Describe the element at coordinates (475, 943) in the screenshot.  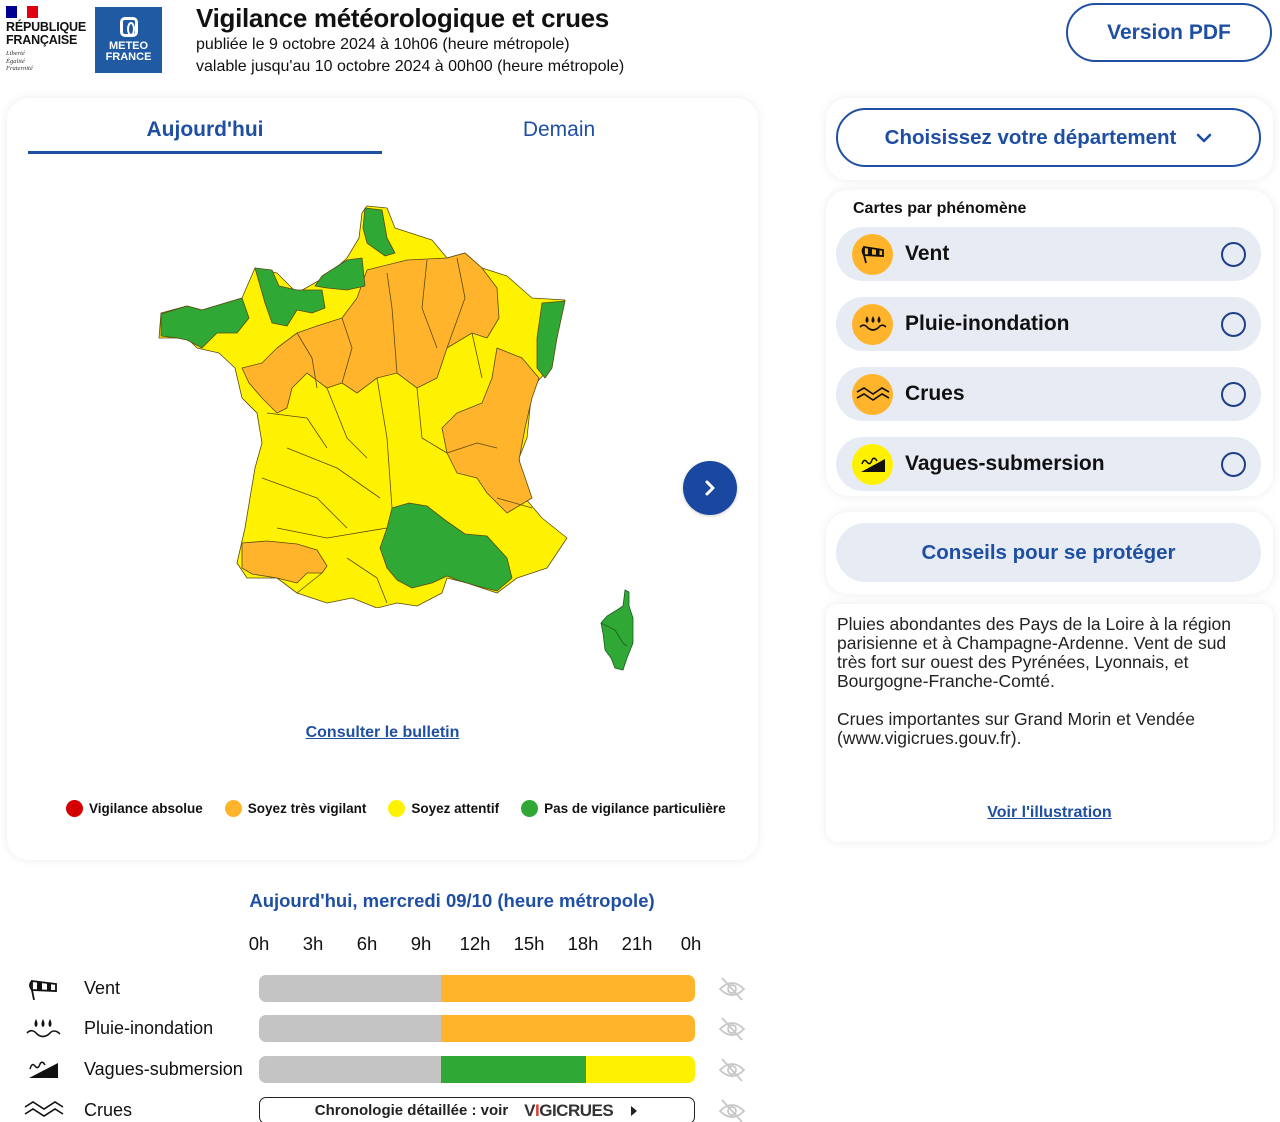
I see `hour-tick: 12h` at that location.